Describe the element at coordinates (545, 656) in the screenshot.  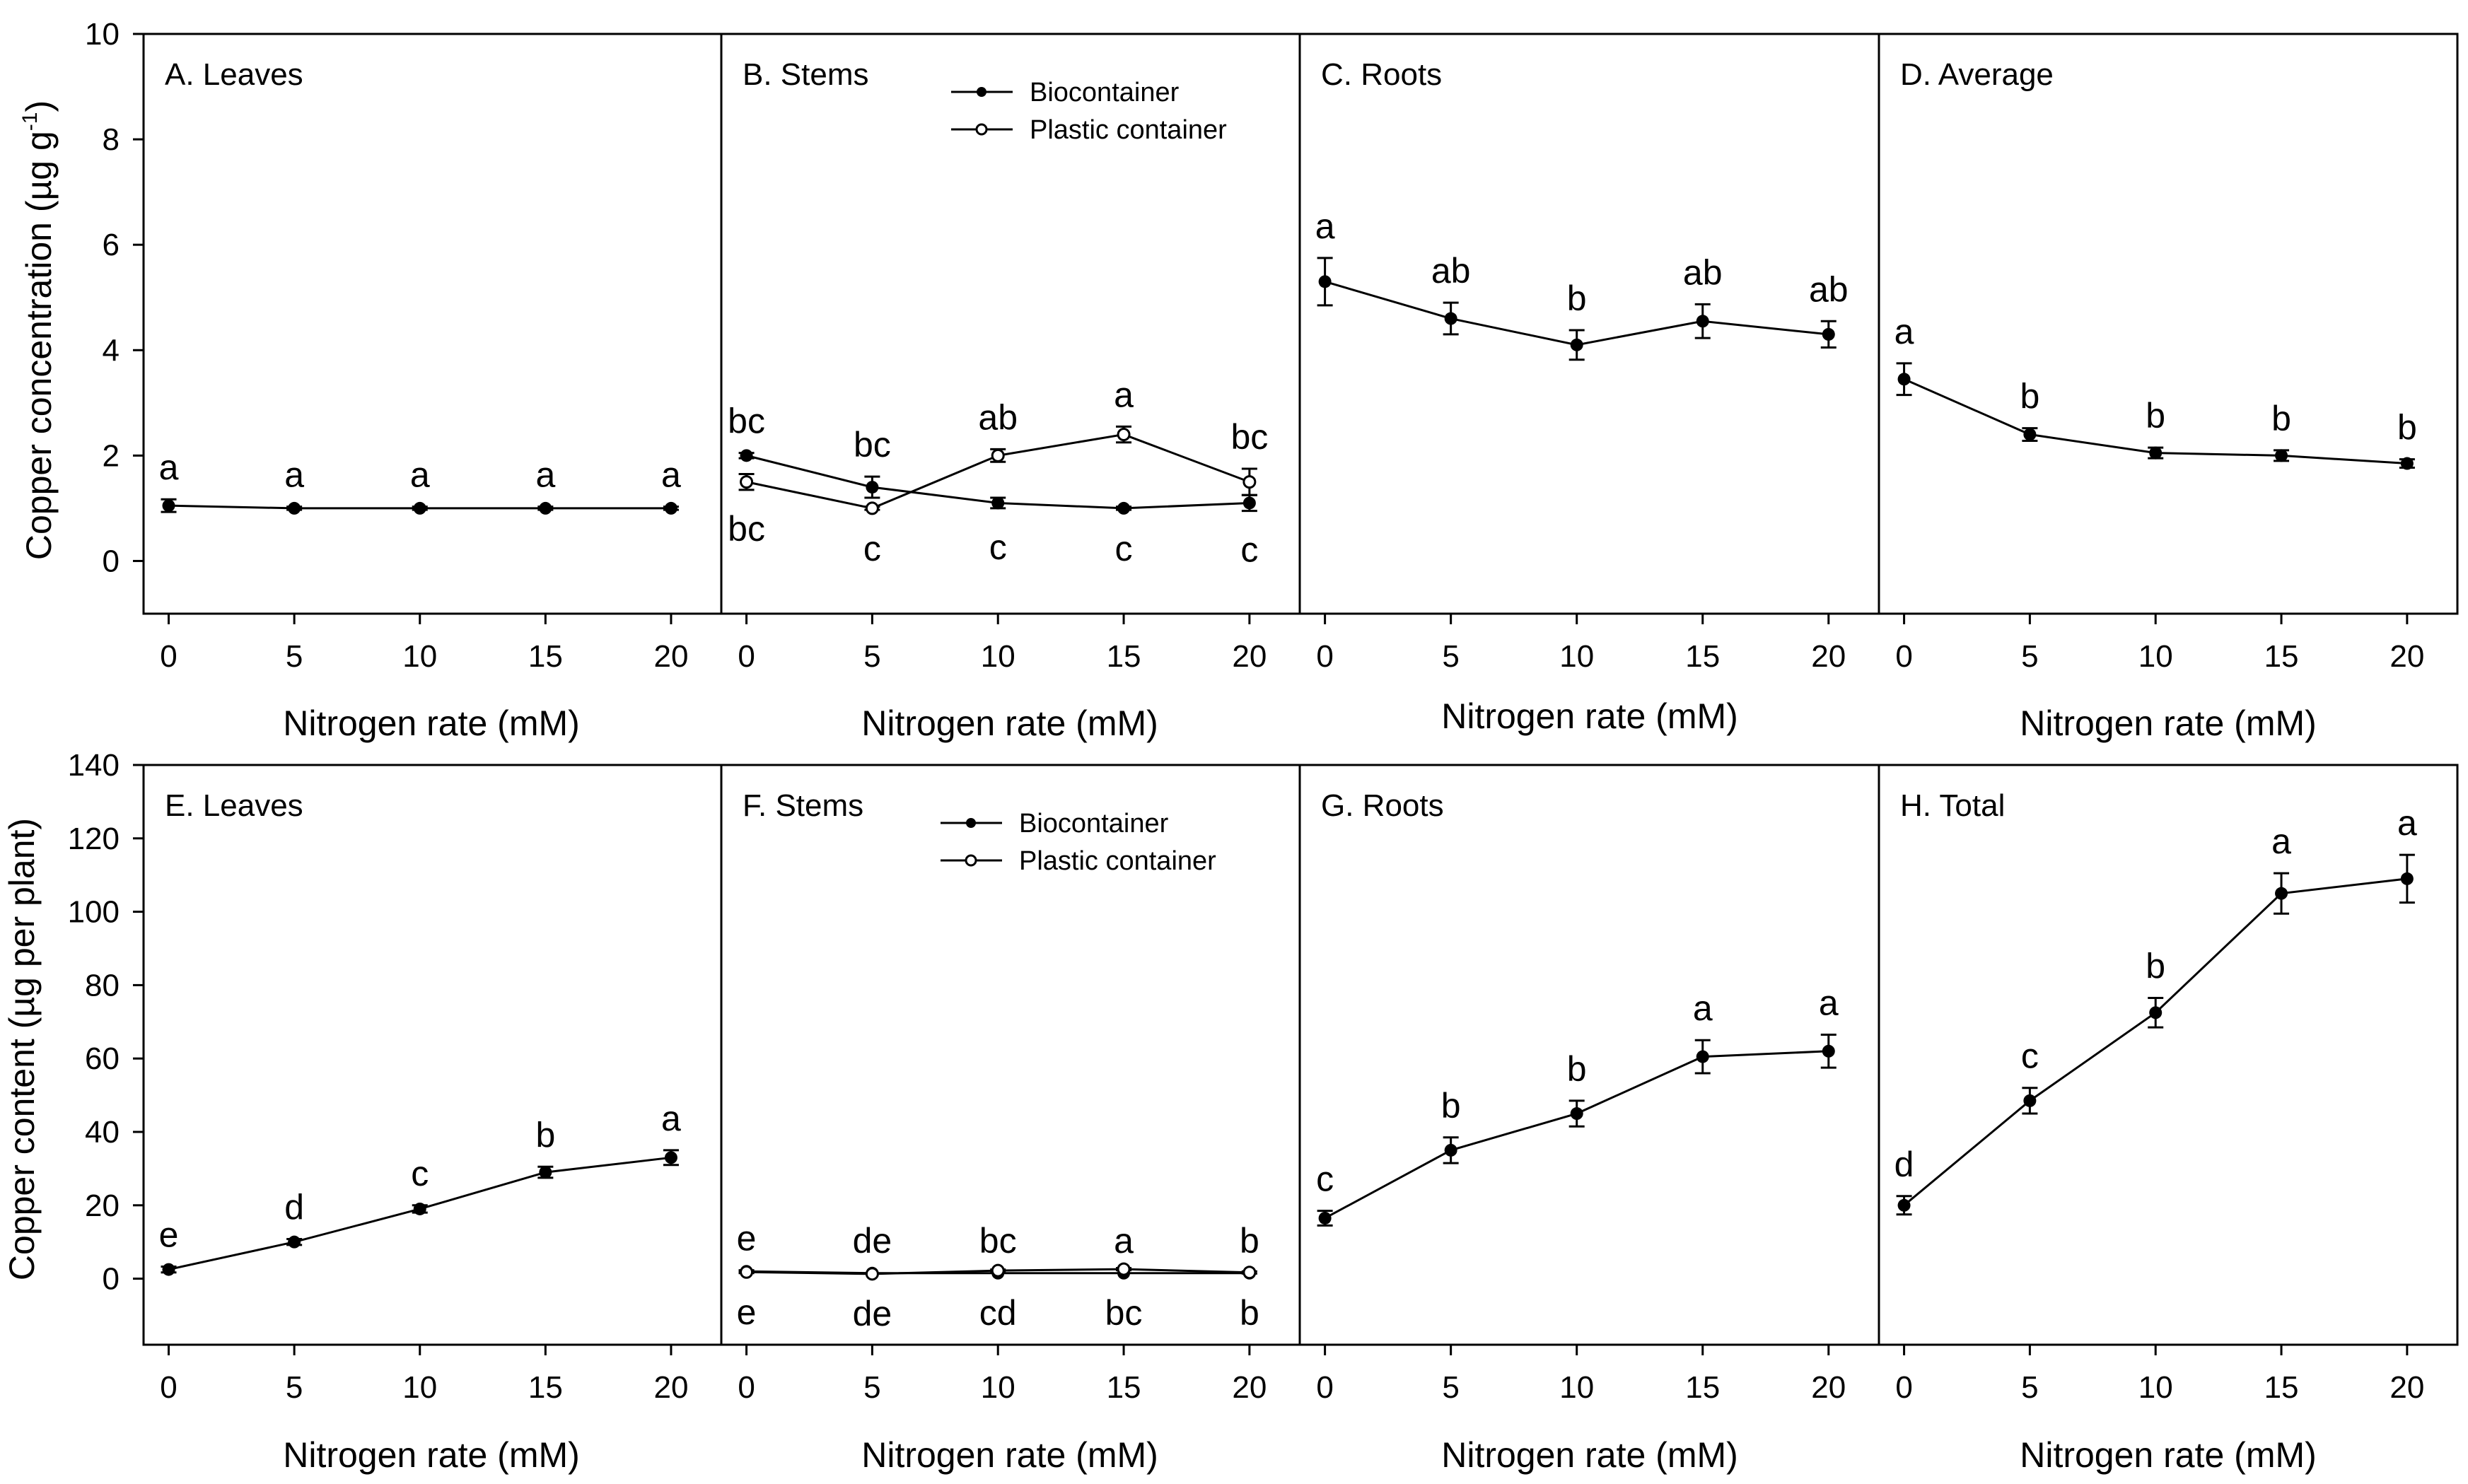
I see `panel-a-x-tick-label: 15` at that location.